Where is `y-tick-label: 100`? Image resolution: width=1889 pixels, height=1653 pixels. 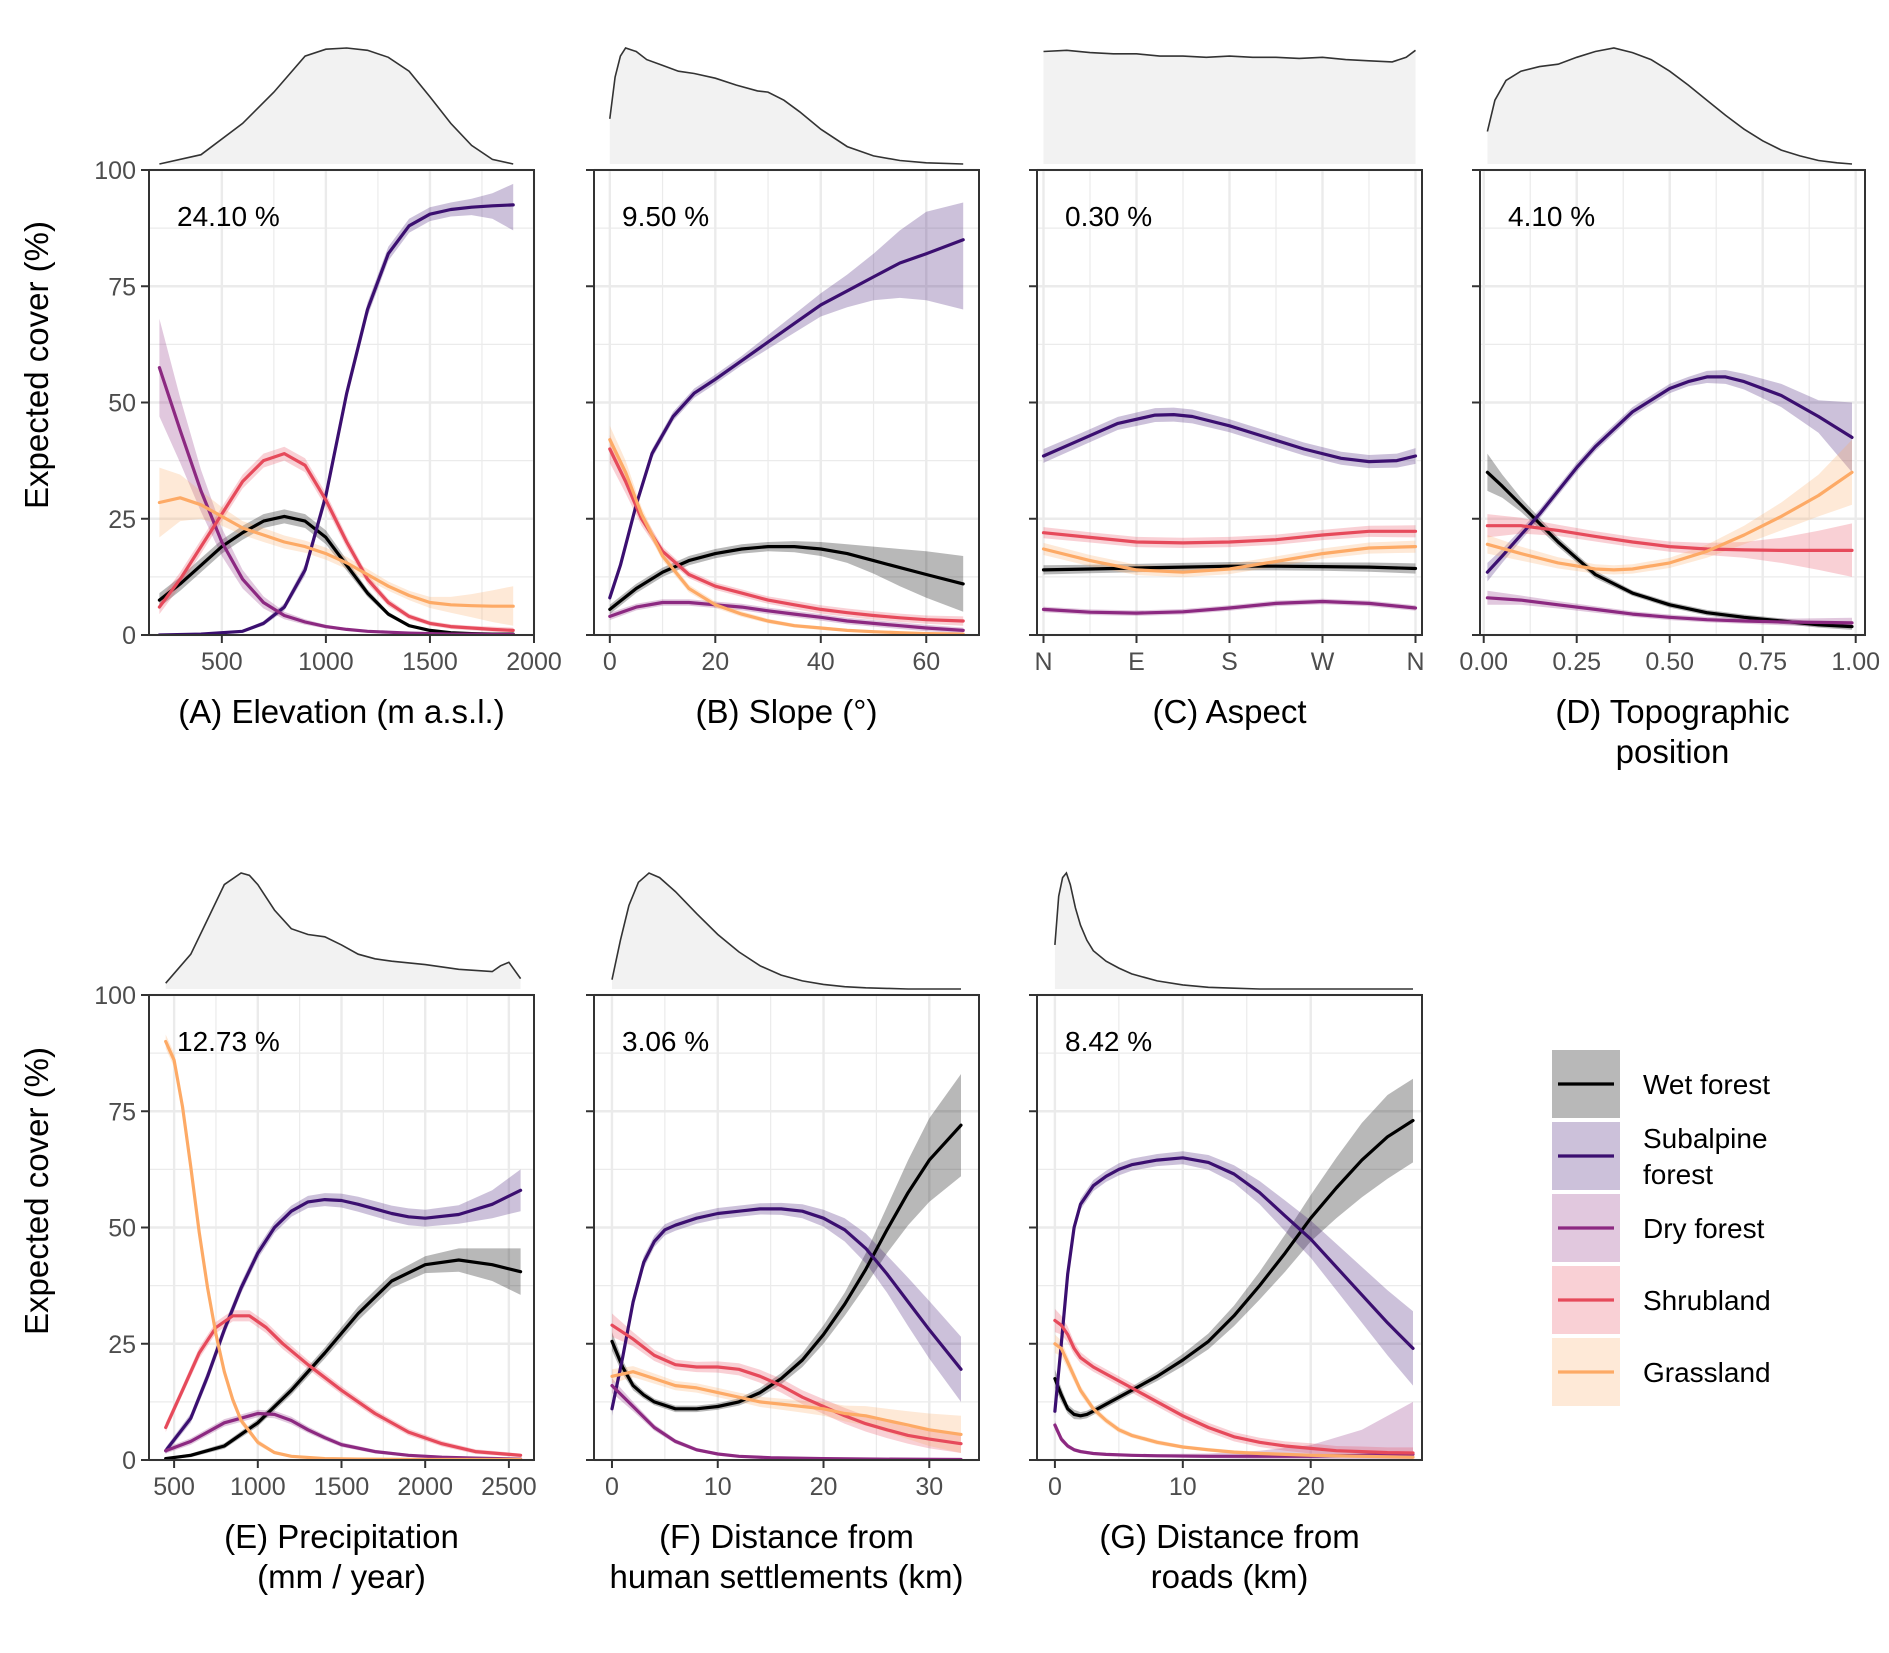 y-tick-label: 100 is located at coordinates (115, 171).